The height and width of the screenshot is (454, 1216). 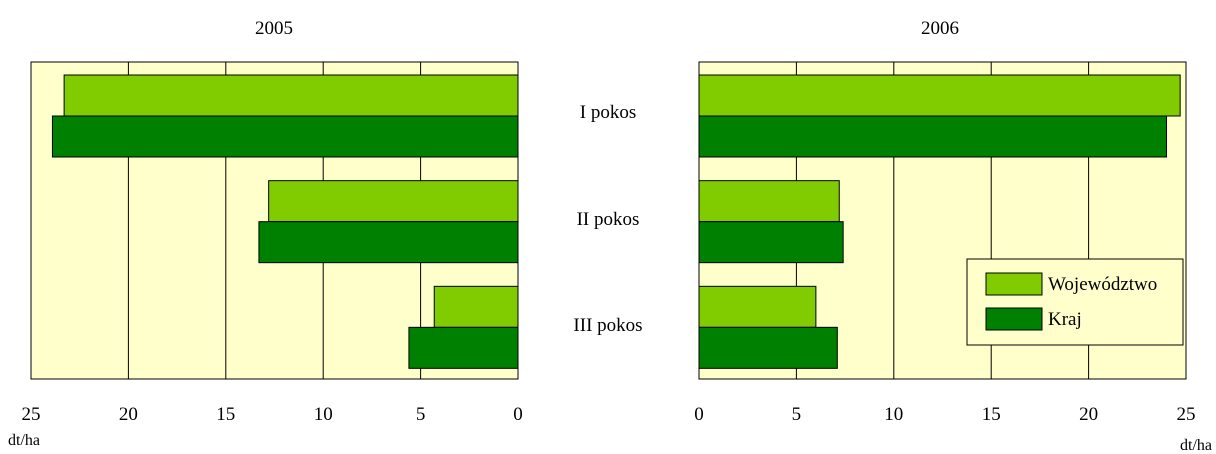 I want to click on category-label-3: III pokos, so click(x=607, y=325).